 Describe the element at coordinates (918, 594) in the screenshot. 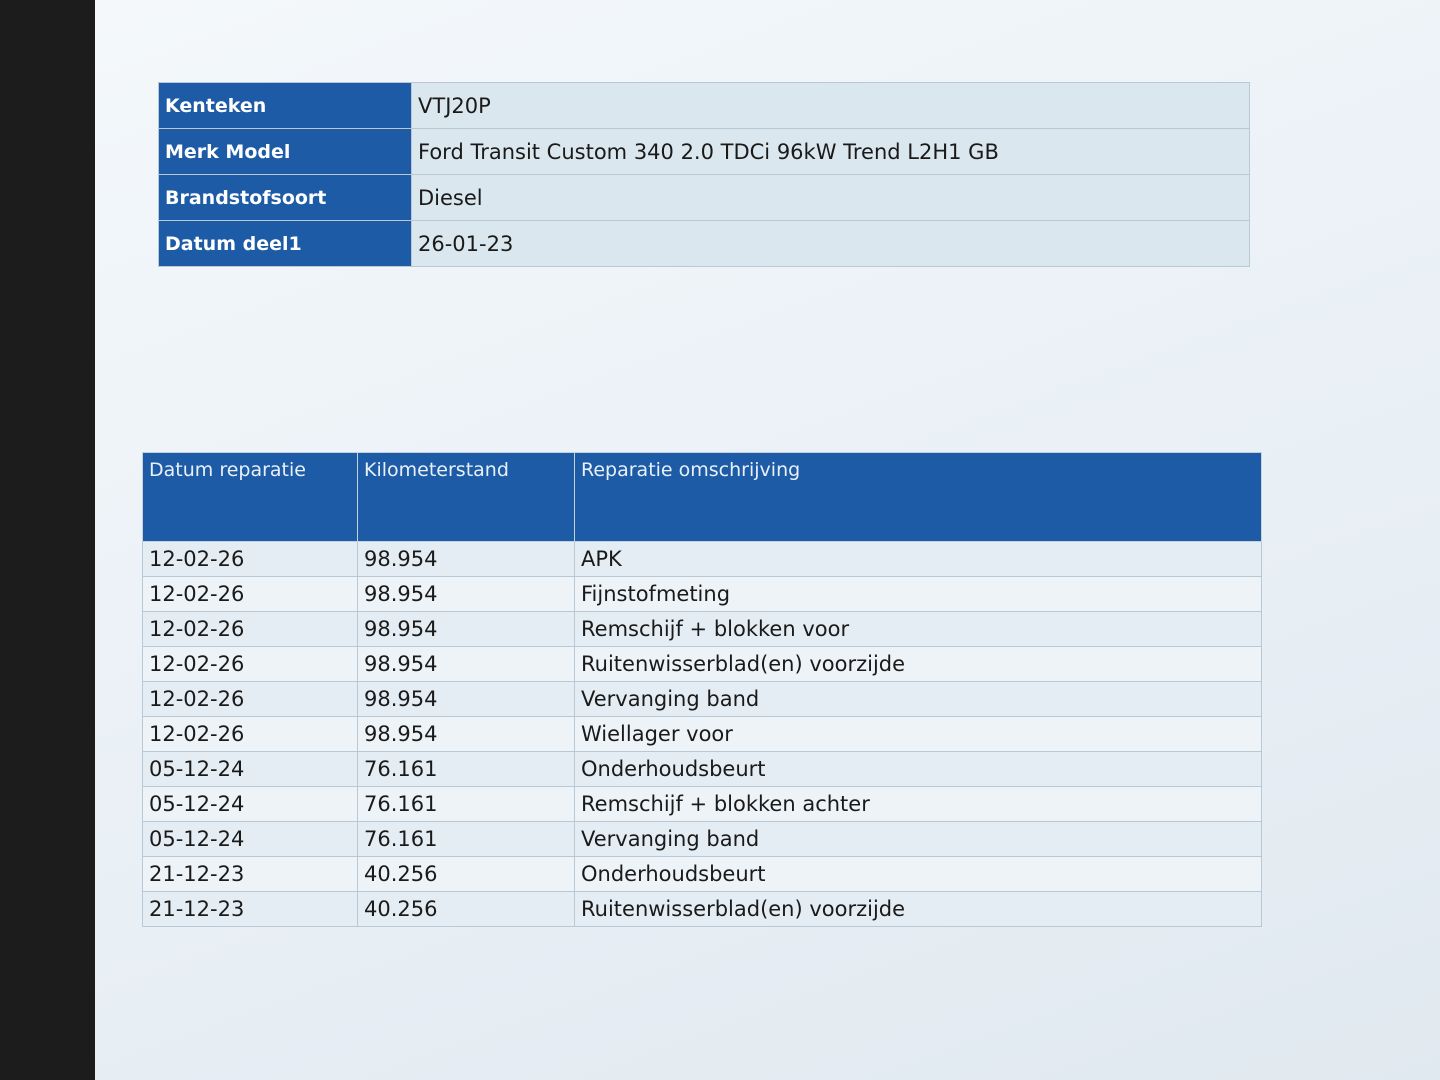

I see `cell: Fijnstofmeting` at that location.